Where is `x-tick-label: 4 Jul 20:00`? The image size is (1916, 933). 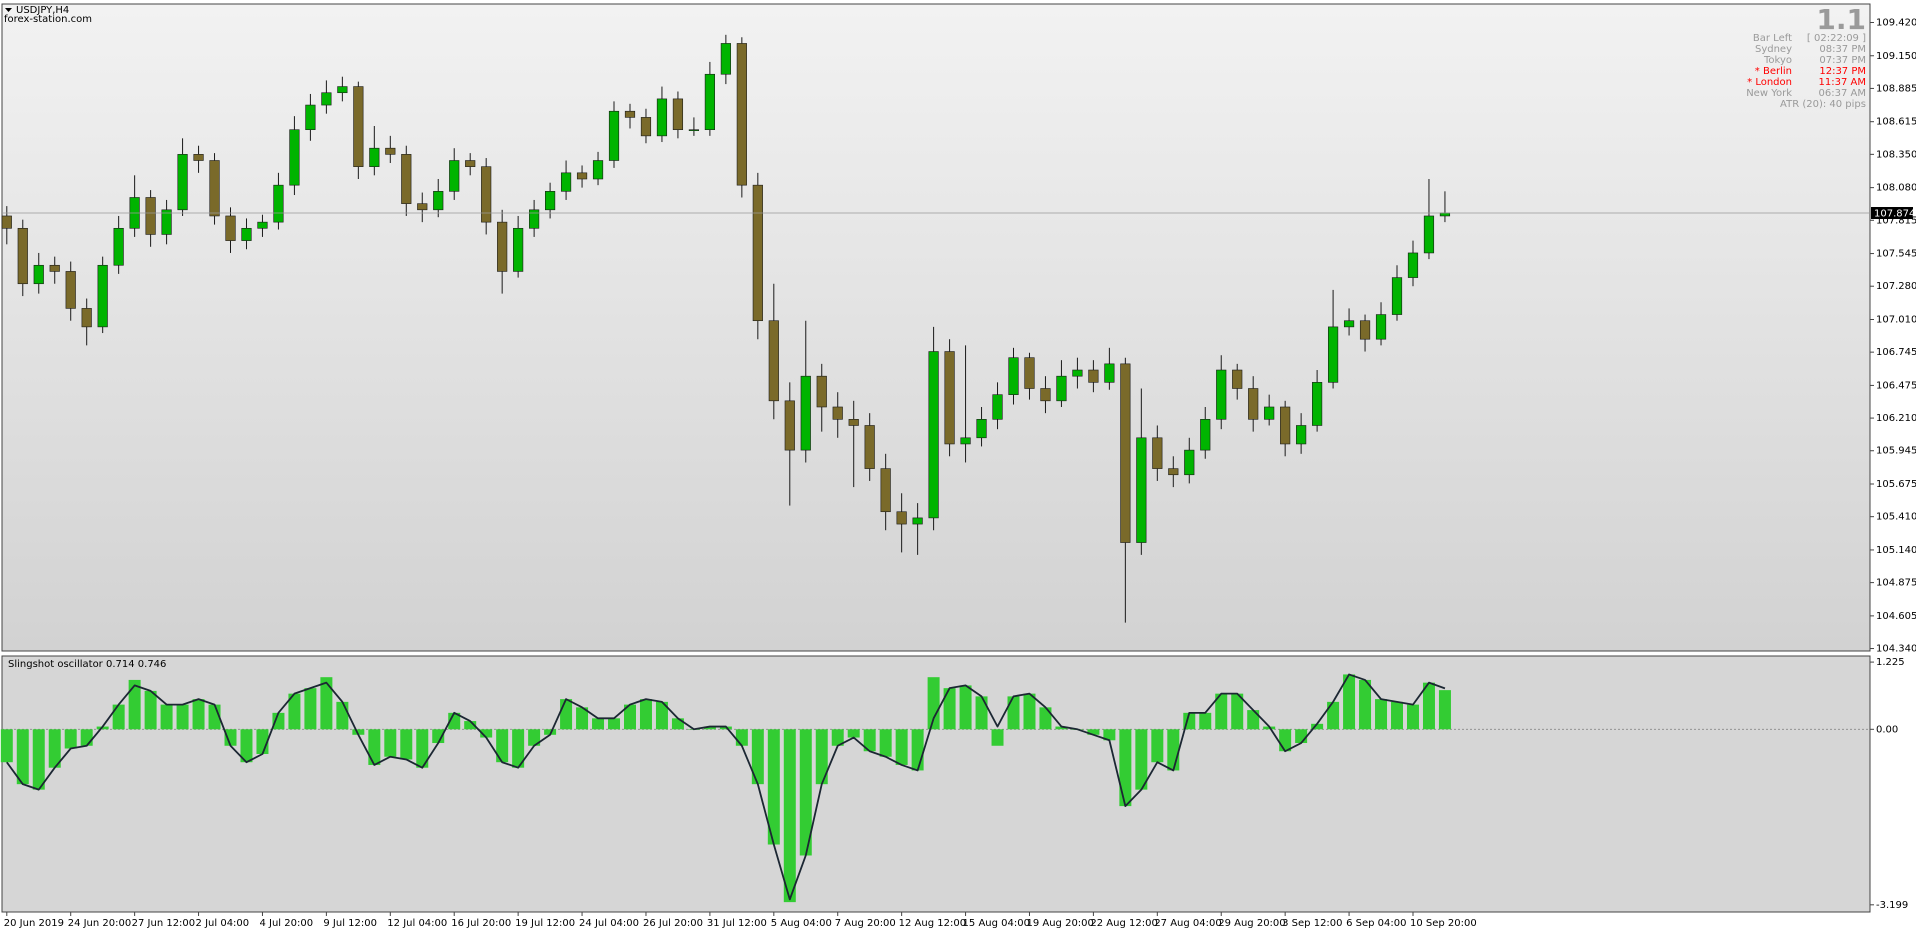
x-tick-label: 4 Jul 20:00 is located at coordinates (286, 923).